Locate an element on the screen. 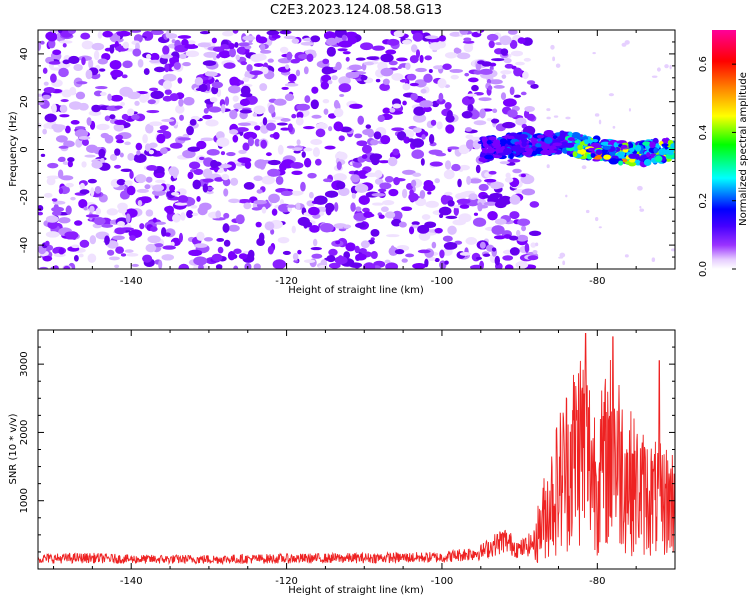 The height and width of the screenshot is (600, 750). spectrogram-ylabel: Frequency (Hz) is located at coordinates (13, 149).